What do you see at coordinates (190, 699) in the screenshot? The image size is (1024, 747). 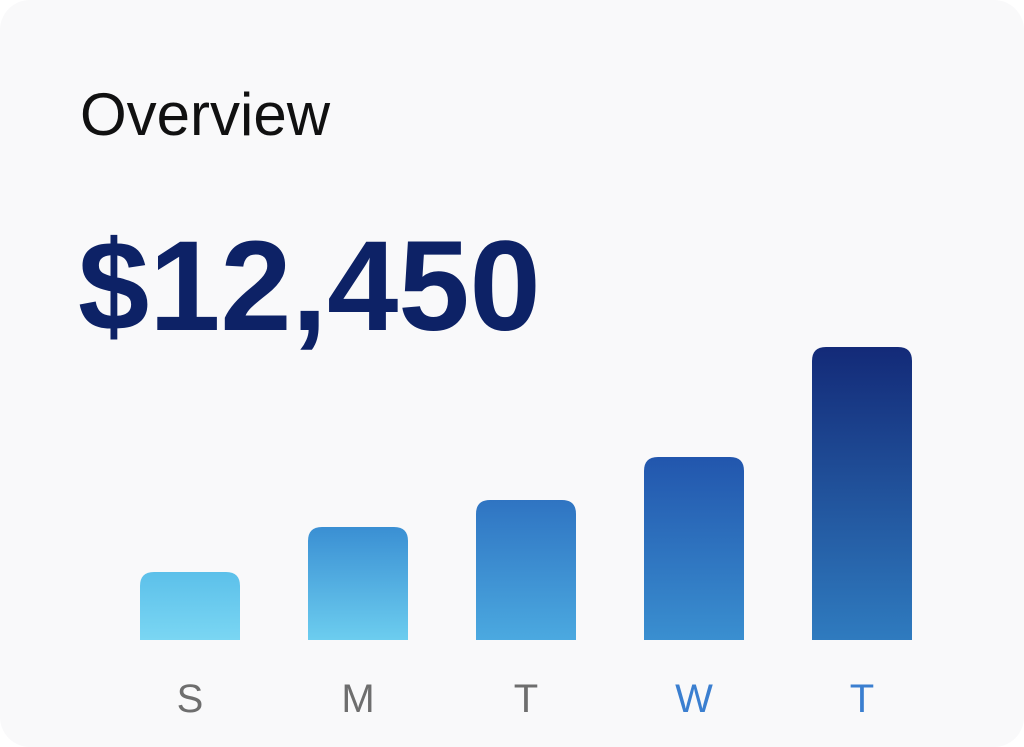 I see `x-tick-label: S` at bounding box center [190, 699].